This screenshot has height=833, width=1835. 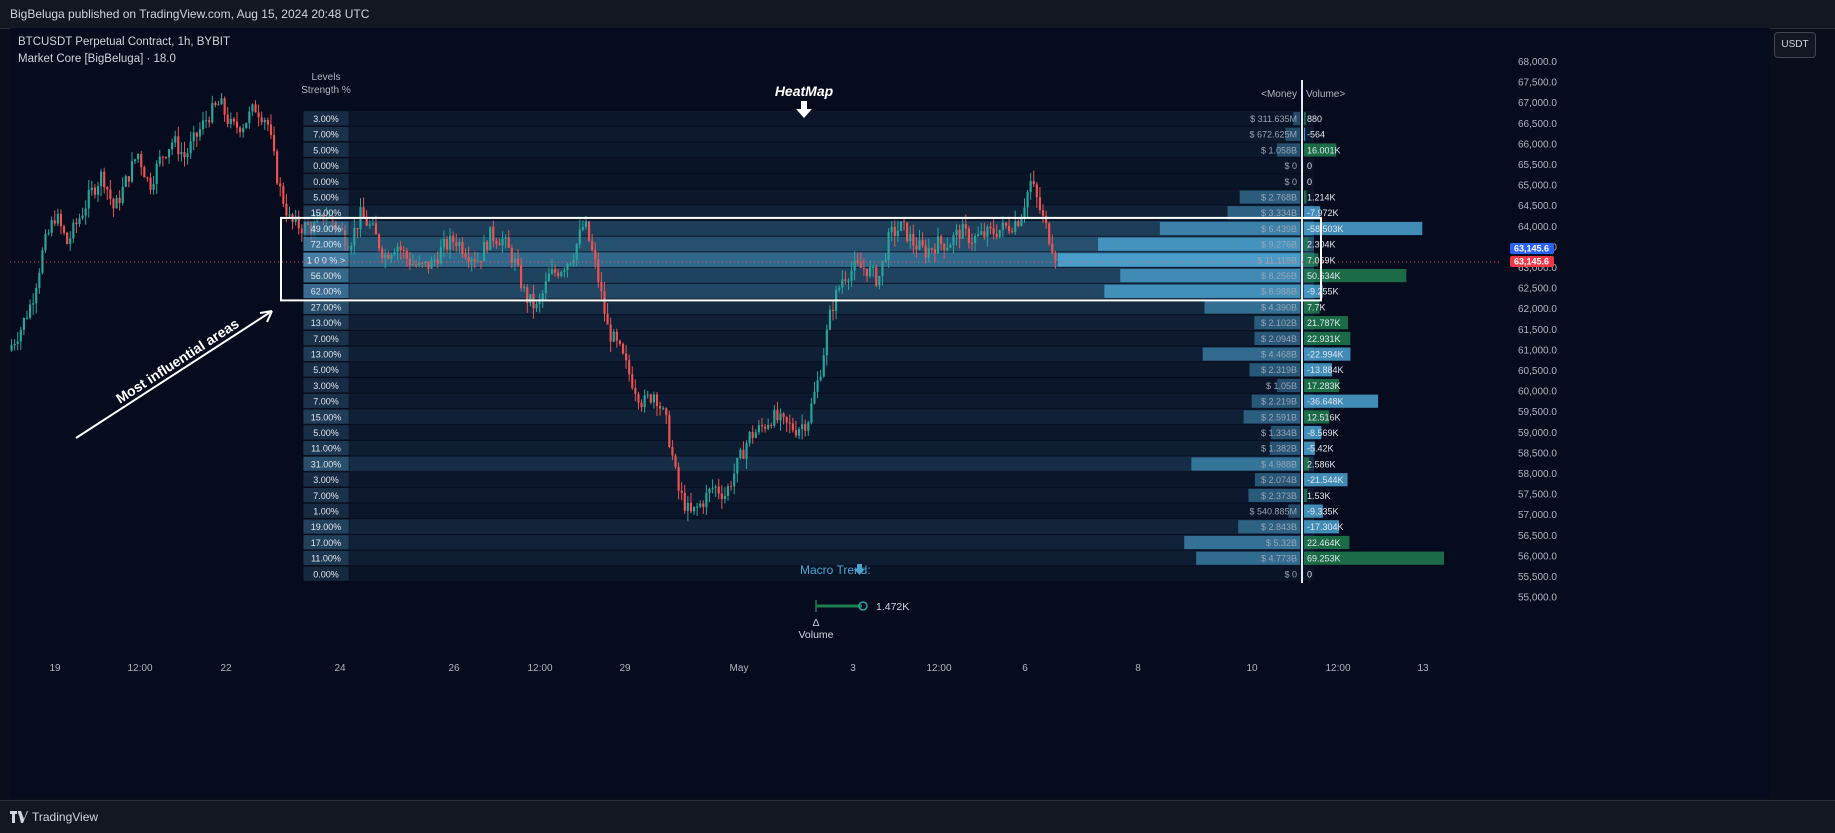 I want to click on level-strength-label: 49.00%, so click(x=326, y=229).